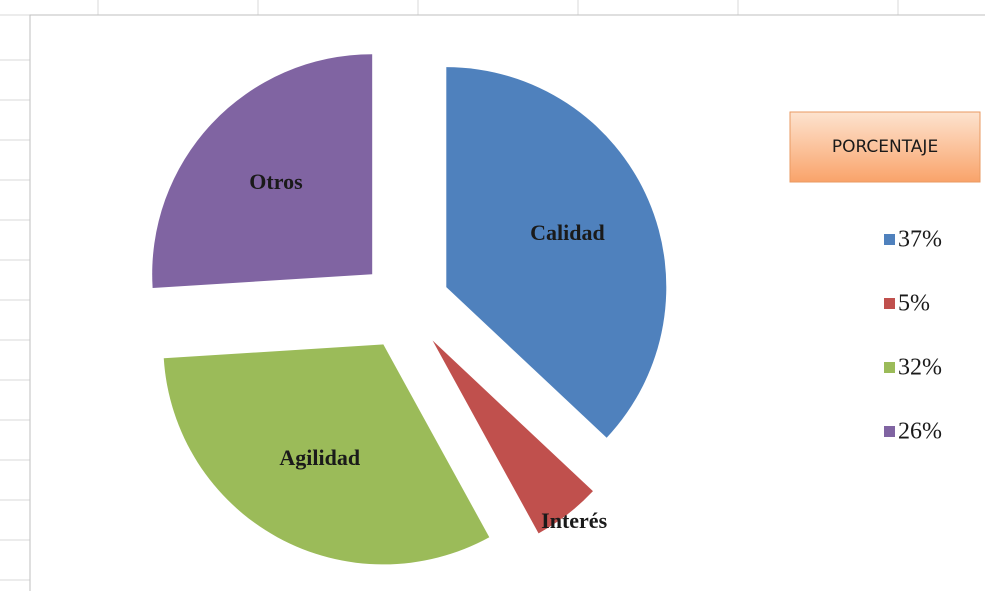 This screenshot has width=985, height=591. What do you see at coordinates (920, 368) in the screenshot?
I see `legend-label: 32%` at bounding box center [920, 368].